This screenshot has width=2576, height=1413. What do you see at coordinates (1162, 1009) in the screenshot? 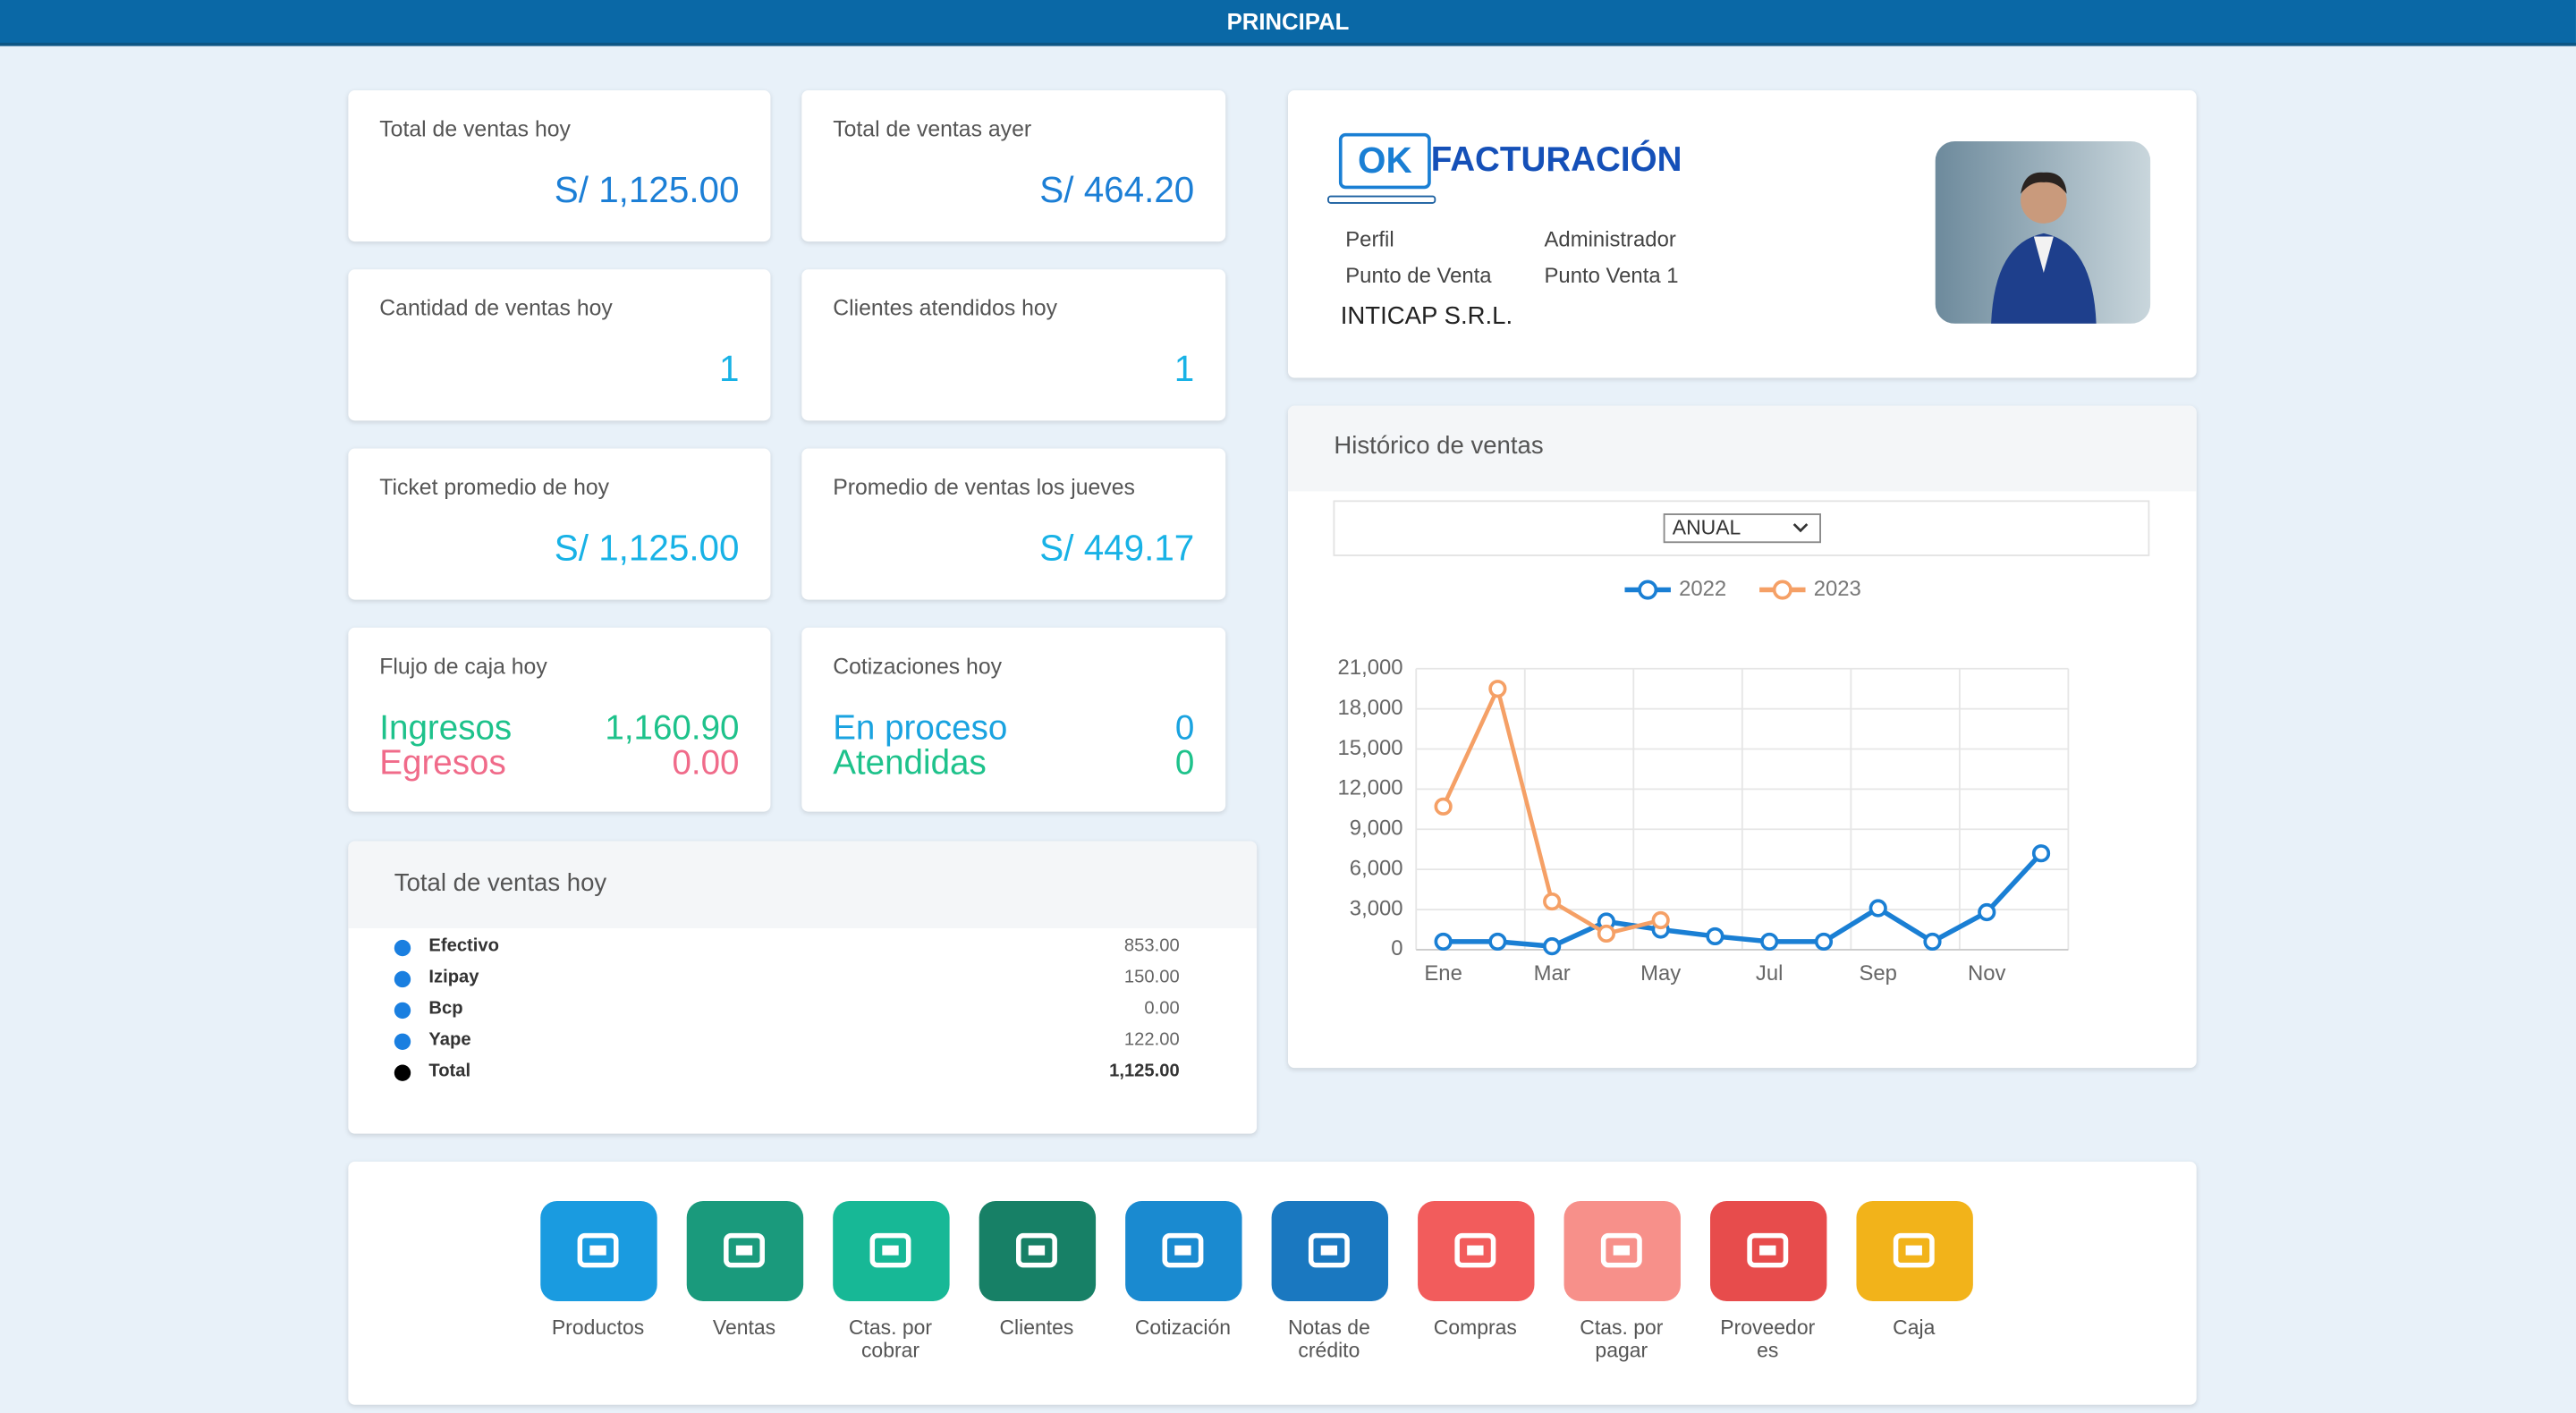
I see `row-value: 0.00` at bounding box center [1162, 1009].